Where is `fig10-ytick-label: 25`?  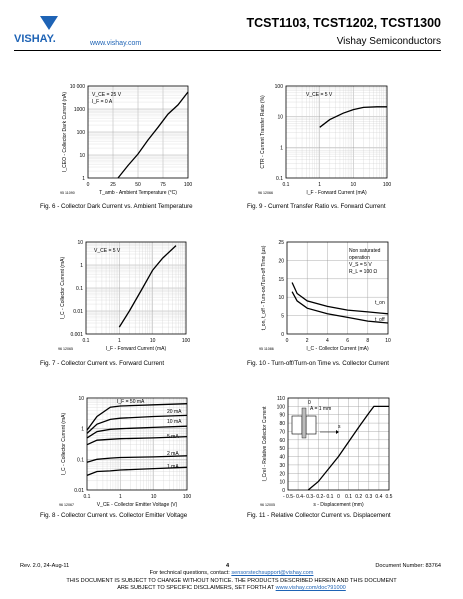
fig10-ytick-label: 25 is located at coordinates (281, 243).